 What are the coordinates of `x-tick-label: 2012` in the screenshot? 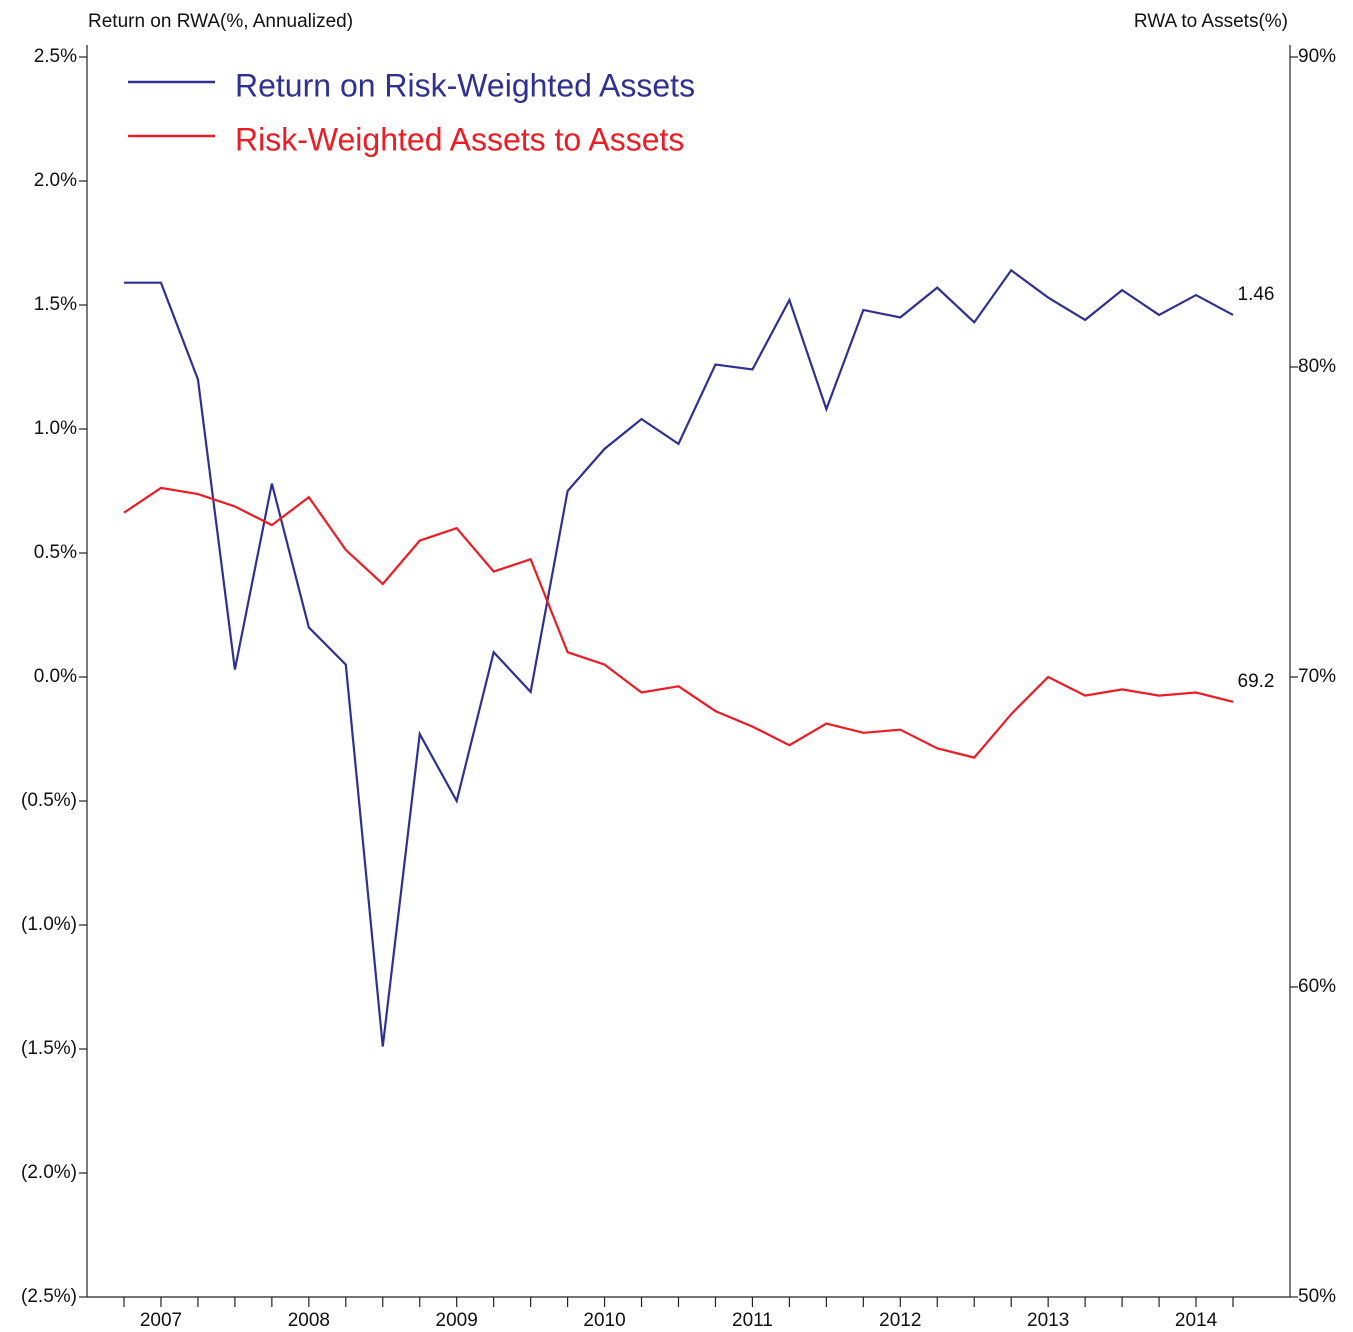 It's located at (900, 1320).